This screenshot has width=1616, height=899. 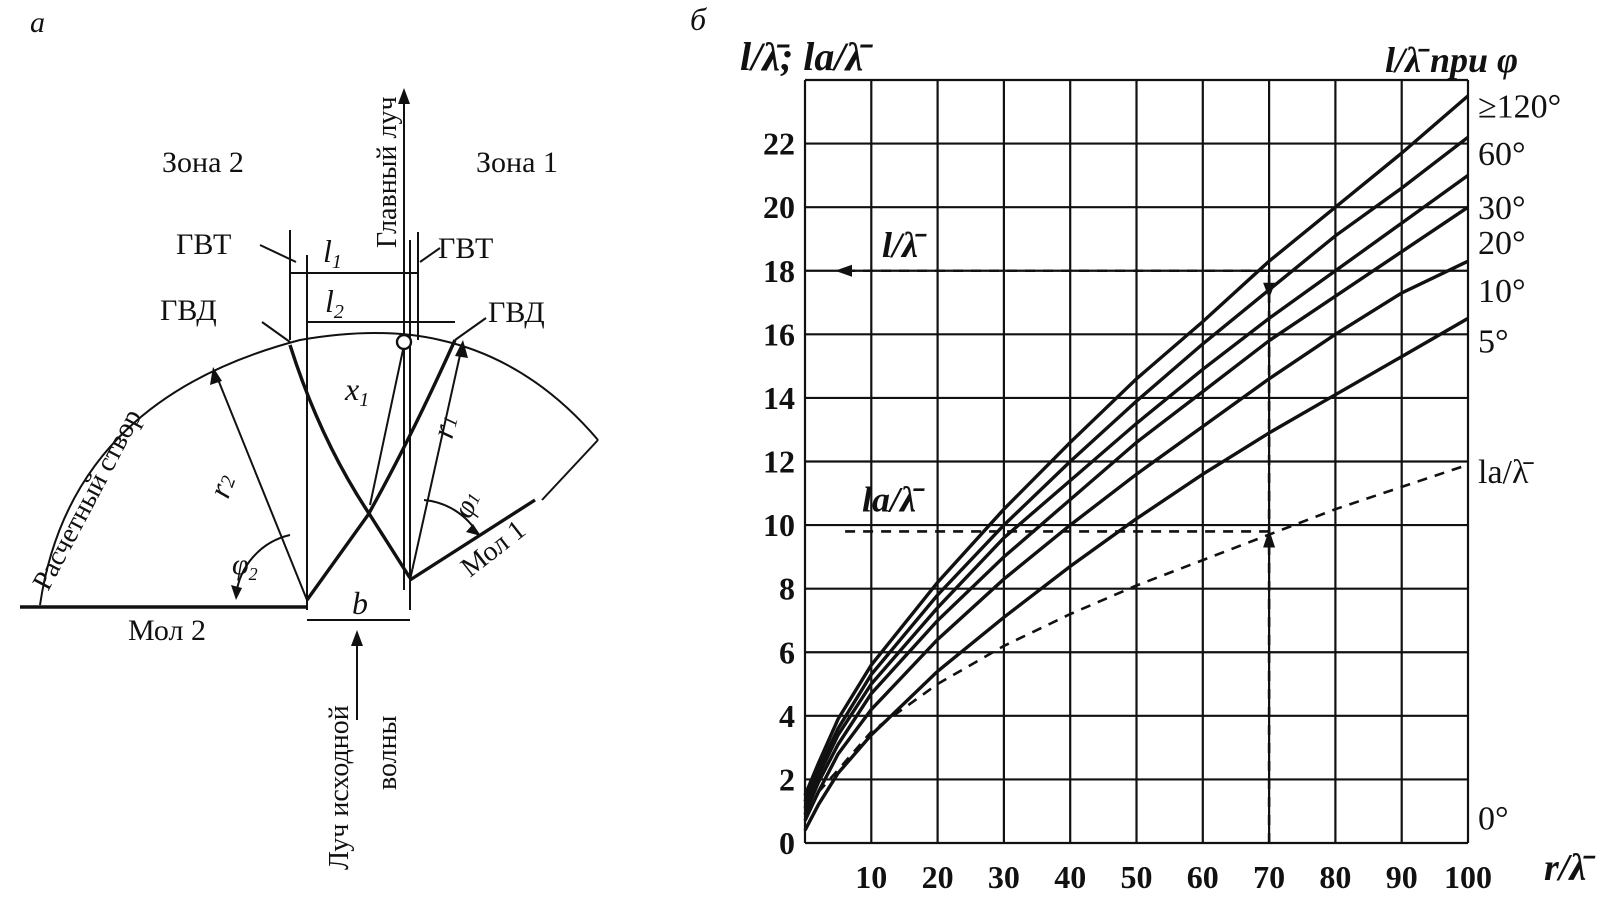 I want to click on y-tick-label: 10, so click(x=779, y=525).